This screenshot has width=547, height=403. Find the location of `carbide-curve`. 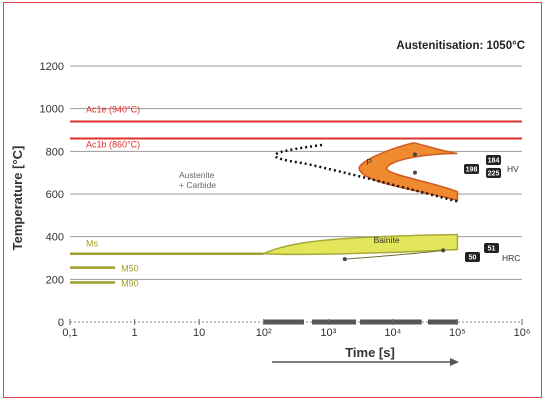

carbide-curve is located at coordinates (366, 173).